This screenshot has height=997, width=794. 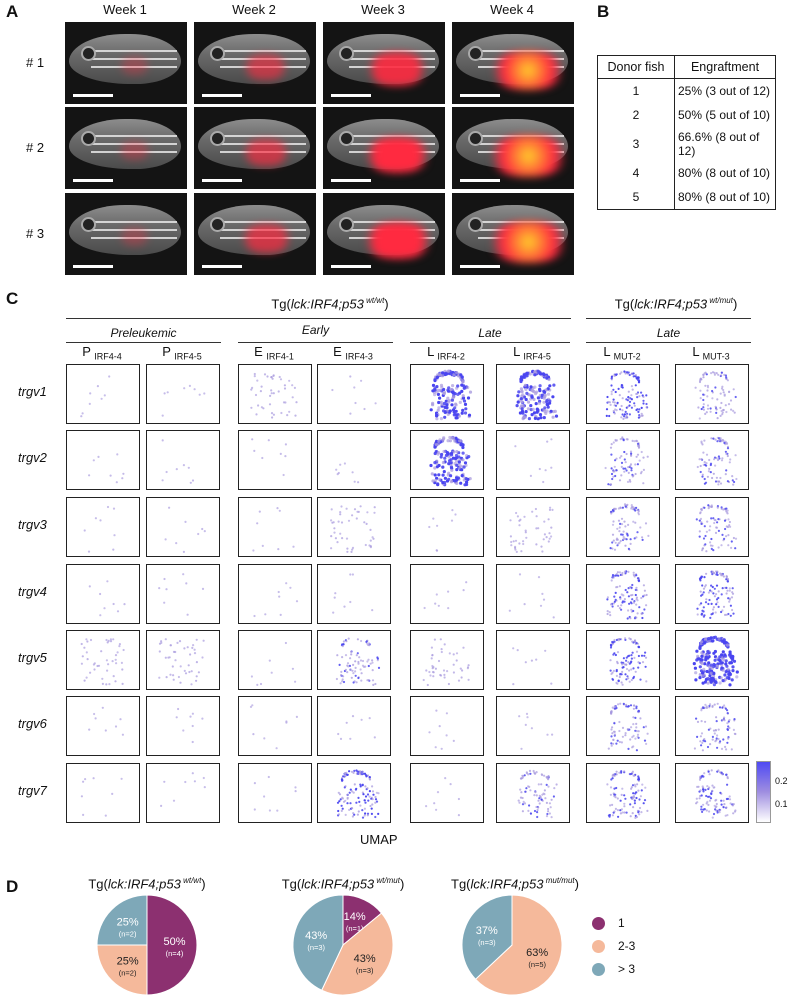 What do you see at coordinates (716, 356) in the screenshot?
I see `sample-subscript: MUT-3` at bounding box center [716, 356].